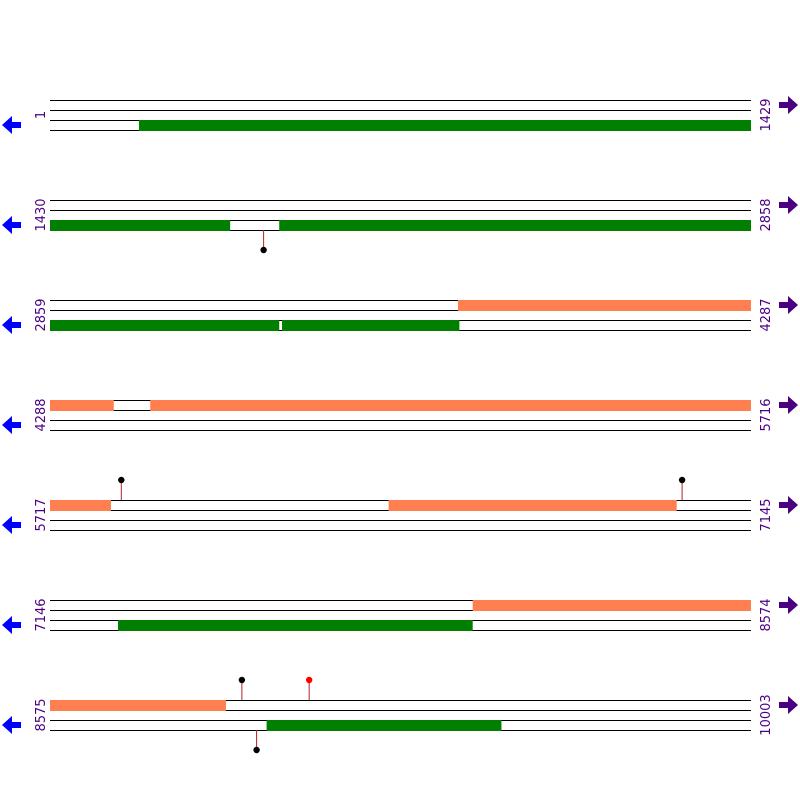  Describe the element at coordinates (400, 615) in the screenshot. I see `map-row: 7146 8574` at that location.